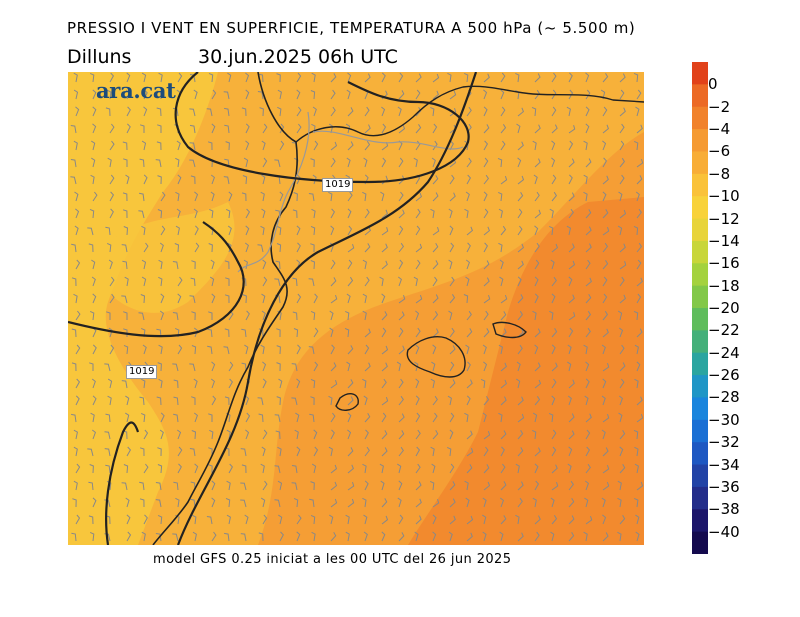 The image size is (800, 617). I want to click on aracat-logo: ara.cat, so click(136, 90).